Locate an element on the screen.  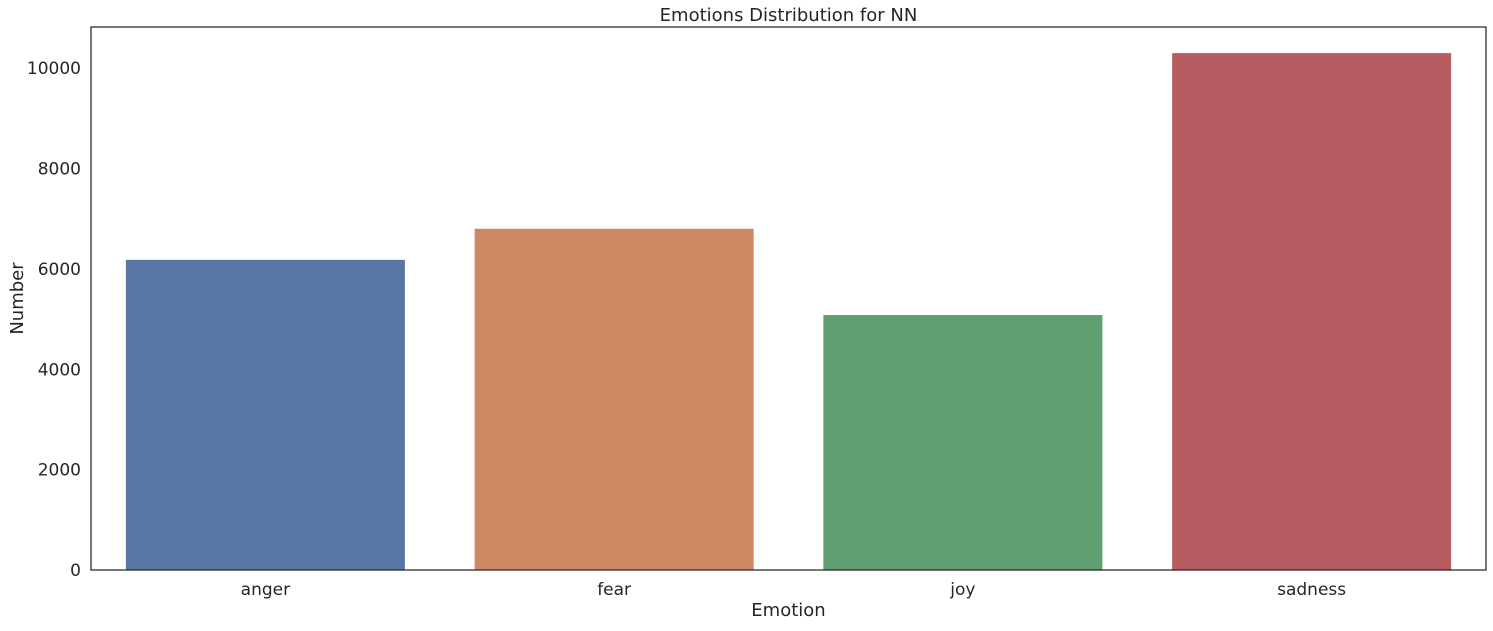
y-tick-label-10000: 10000 is located at coordinates (54, 69).